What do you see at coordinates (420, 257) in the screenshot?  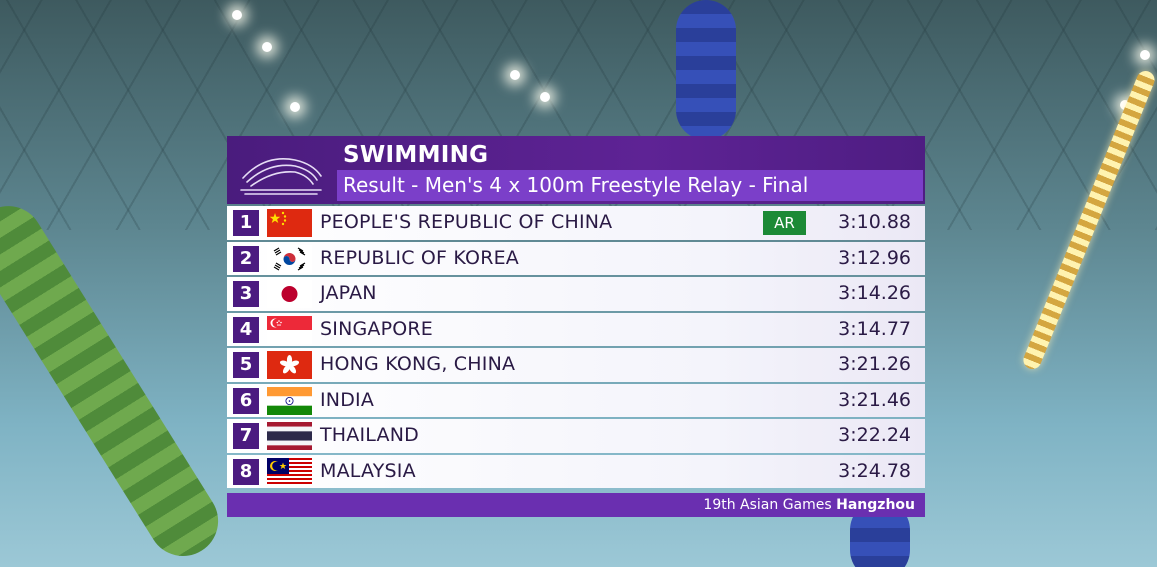 I see `country-name: REPUBLIC OF KOREA` at bounding box center [420, 257].